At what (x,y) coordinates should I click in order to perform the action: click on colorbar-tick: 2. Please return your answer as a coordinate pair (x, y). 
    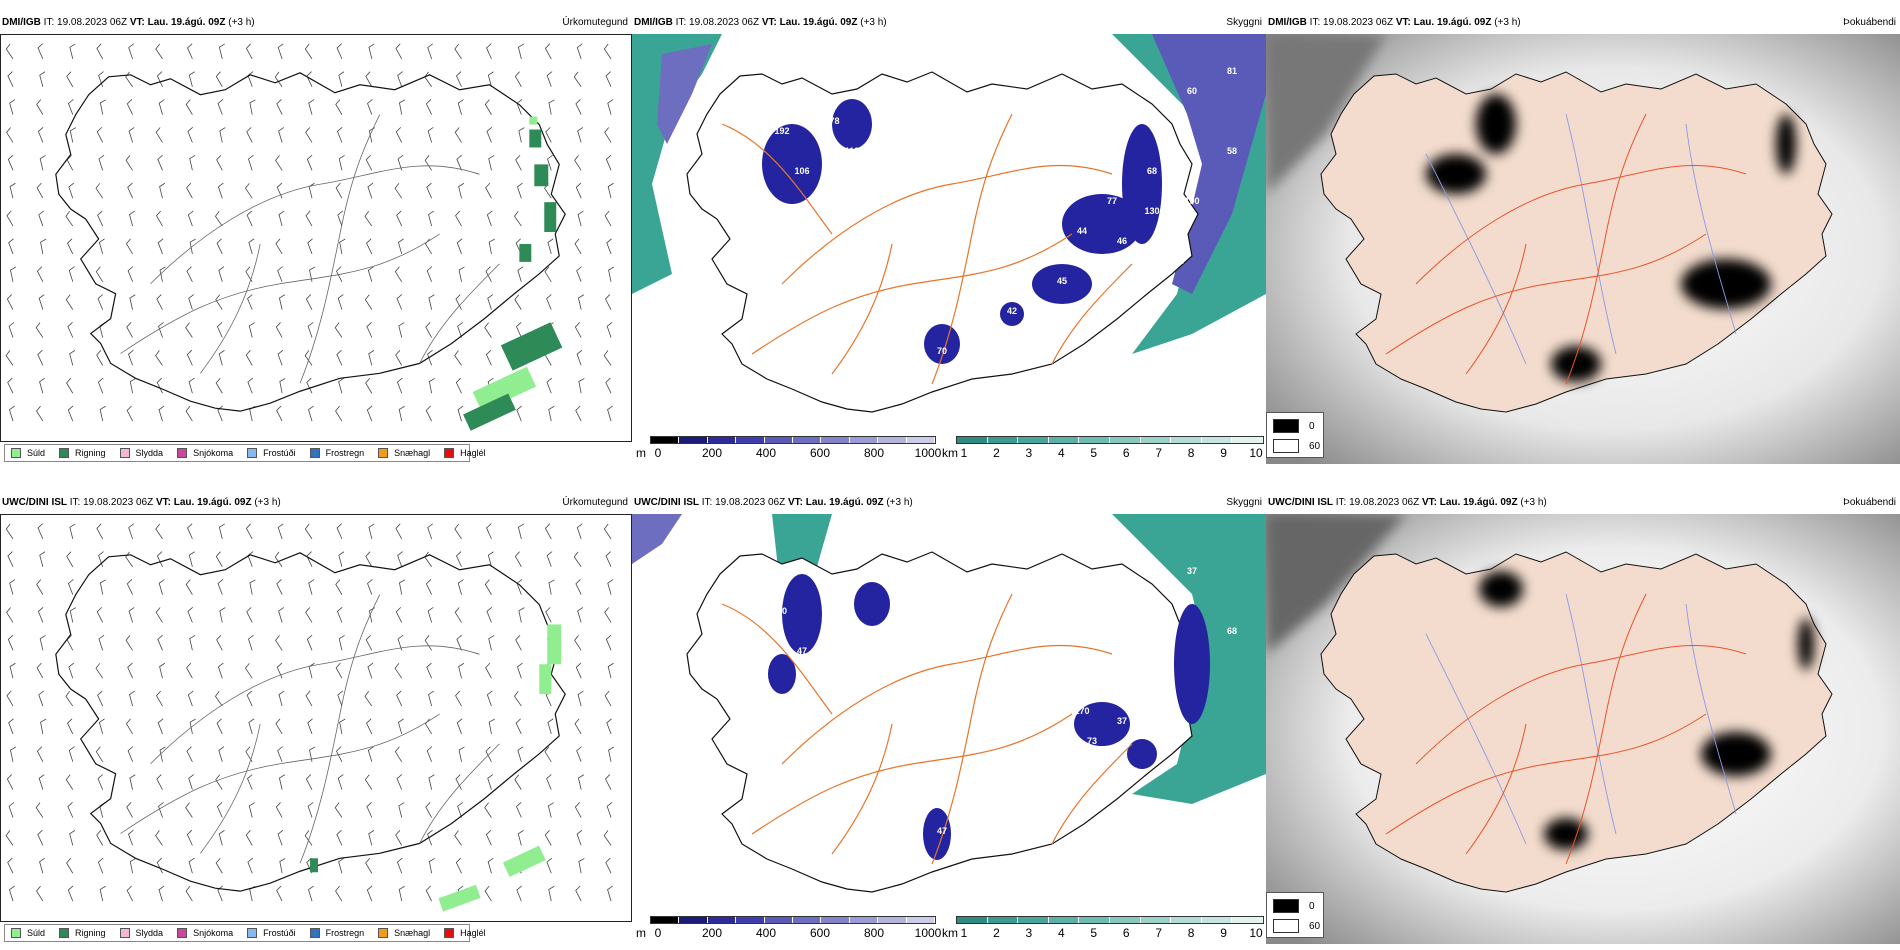
    Looking at the image, I should click on (996, 933).